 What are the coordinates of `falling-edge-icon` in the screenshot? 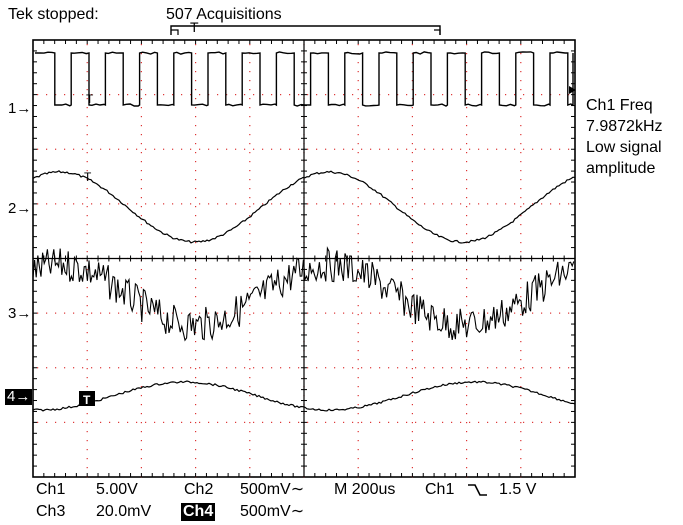 It's located at (478, 492).